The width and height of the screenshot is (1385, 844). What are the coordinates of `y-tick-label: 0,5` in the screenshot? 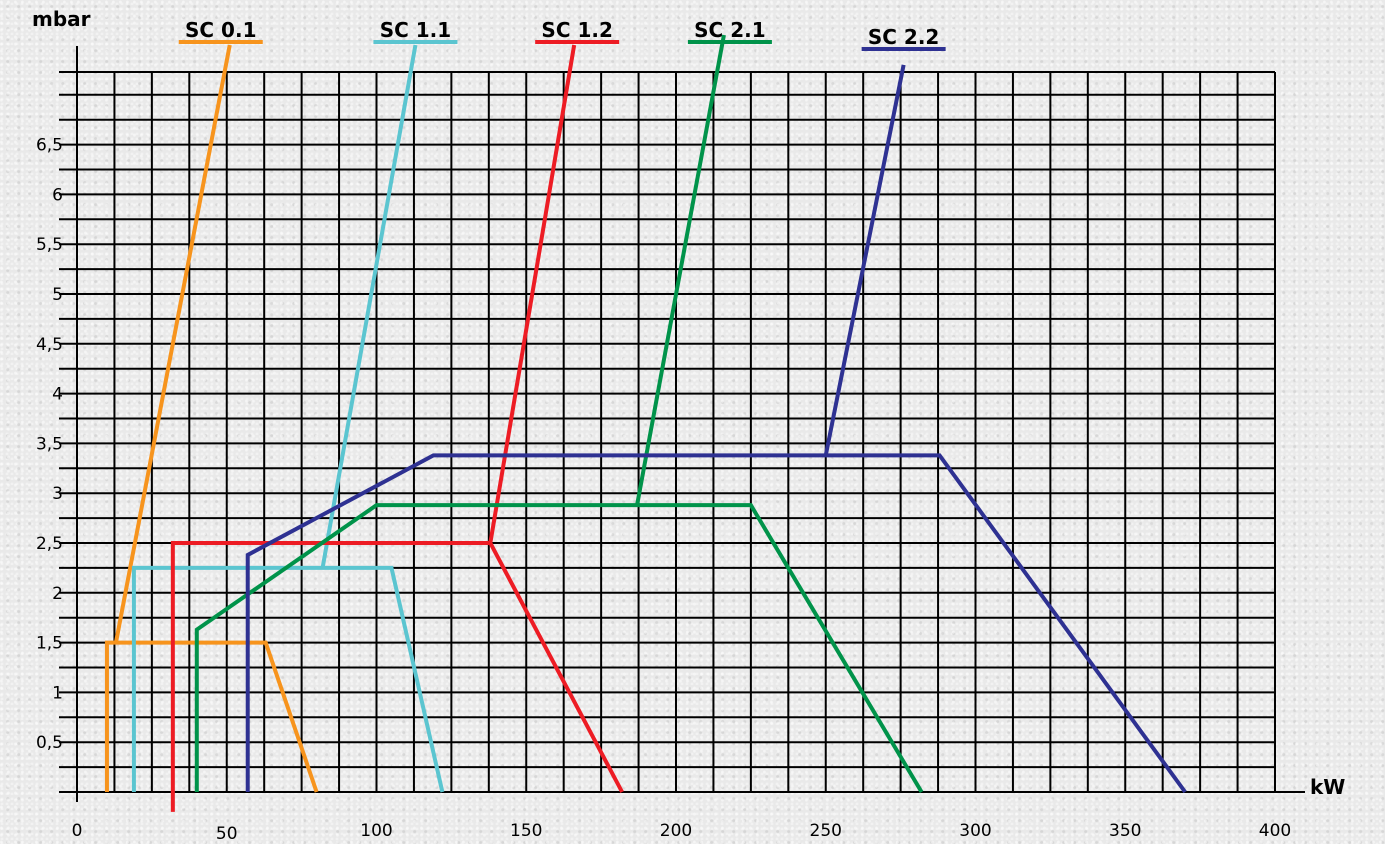 It's located at (49, 743).